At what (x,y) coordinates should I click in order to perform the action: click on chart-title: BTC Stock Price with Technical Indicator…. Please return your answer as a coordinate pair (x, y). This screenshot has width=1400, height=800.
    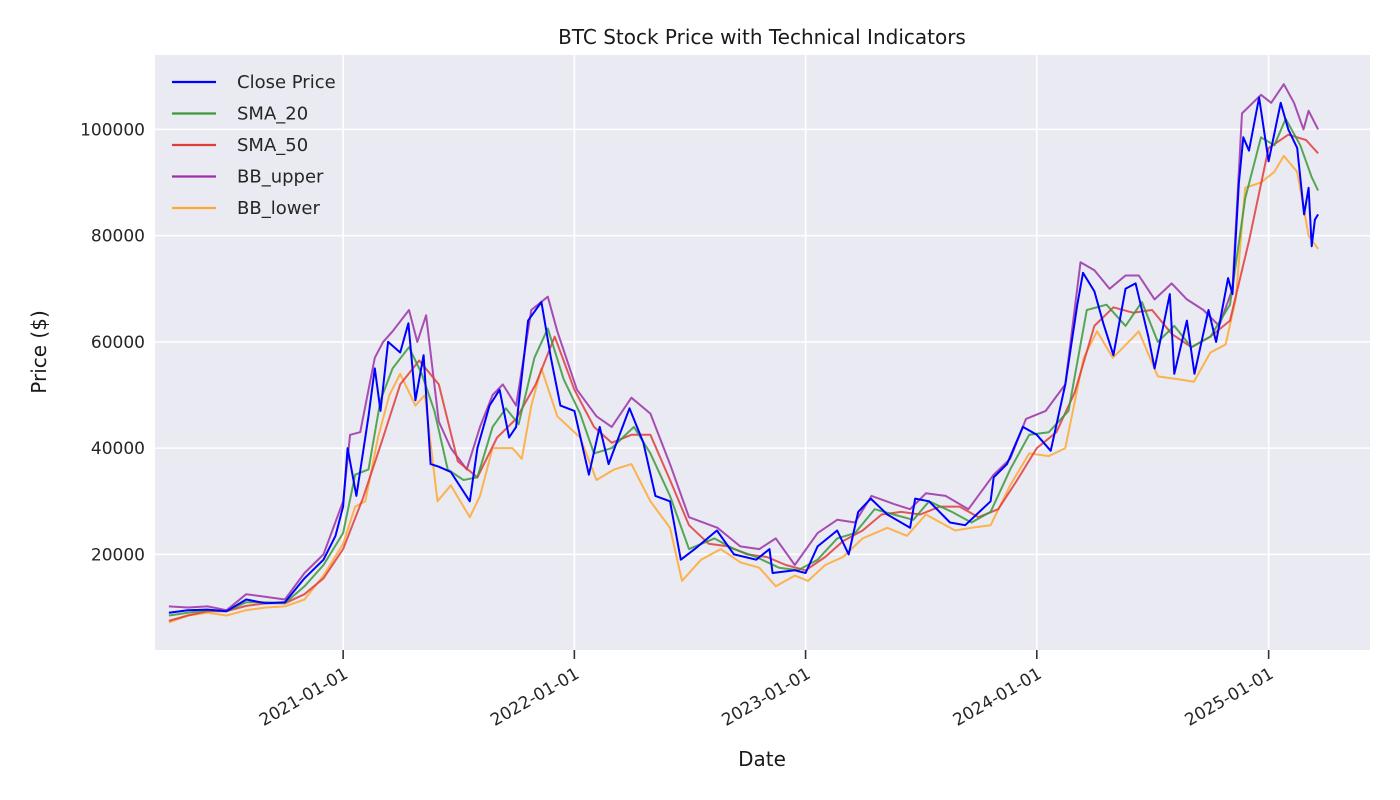
    Looking at the image, I should click on (762, 37).